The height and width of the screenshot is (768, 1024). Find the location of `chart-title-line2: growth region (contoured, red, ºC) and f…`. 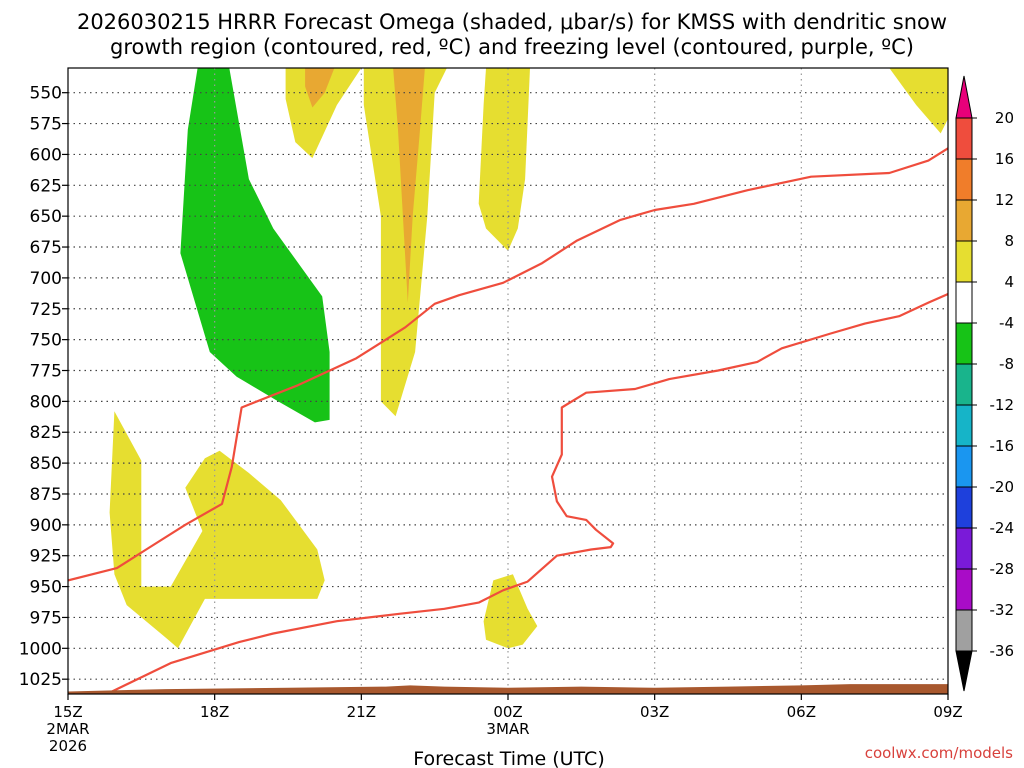

chart-title-line2: growth region (contoured, red, ºC) and f… is located at coordinates (512, 47).